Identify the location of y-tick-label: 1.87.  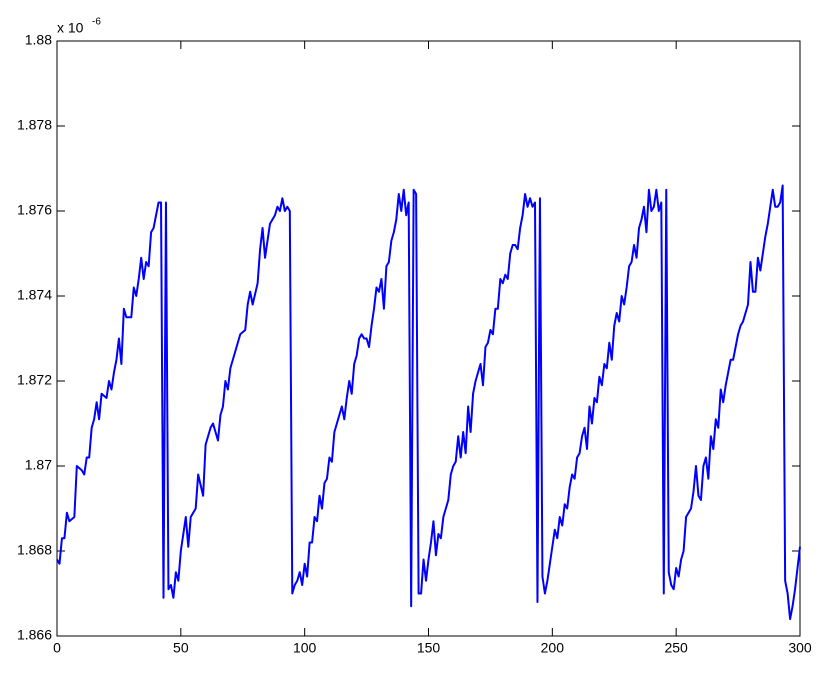
(38, 465).